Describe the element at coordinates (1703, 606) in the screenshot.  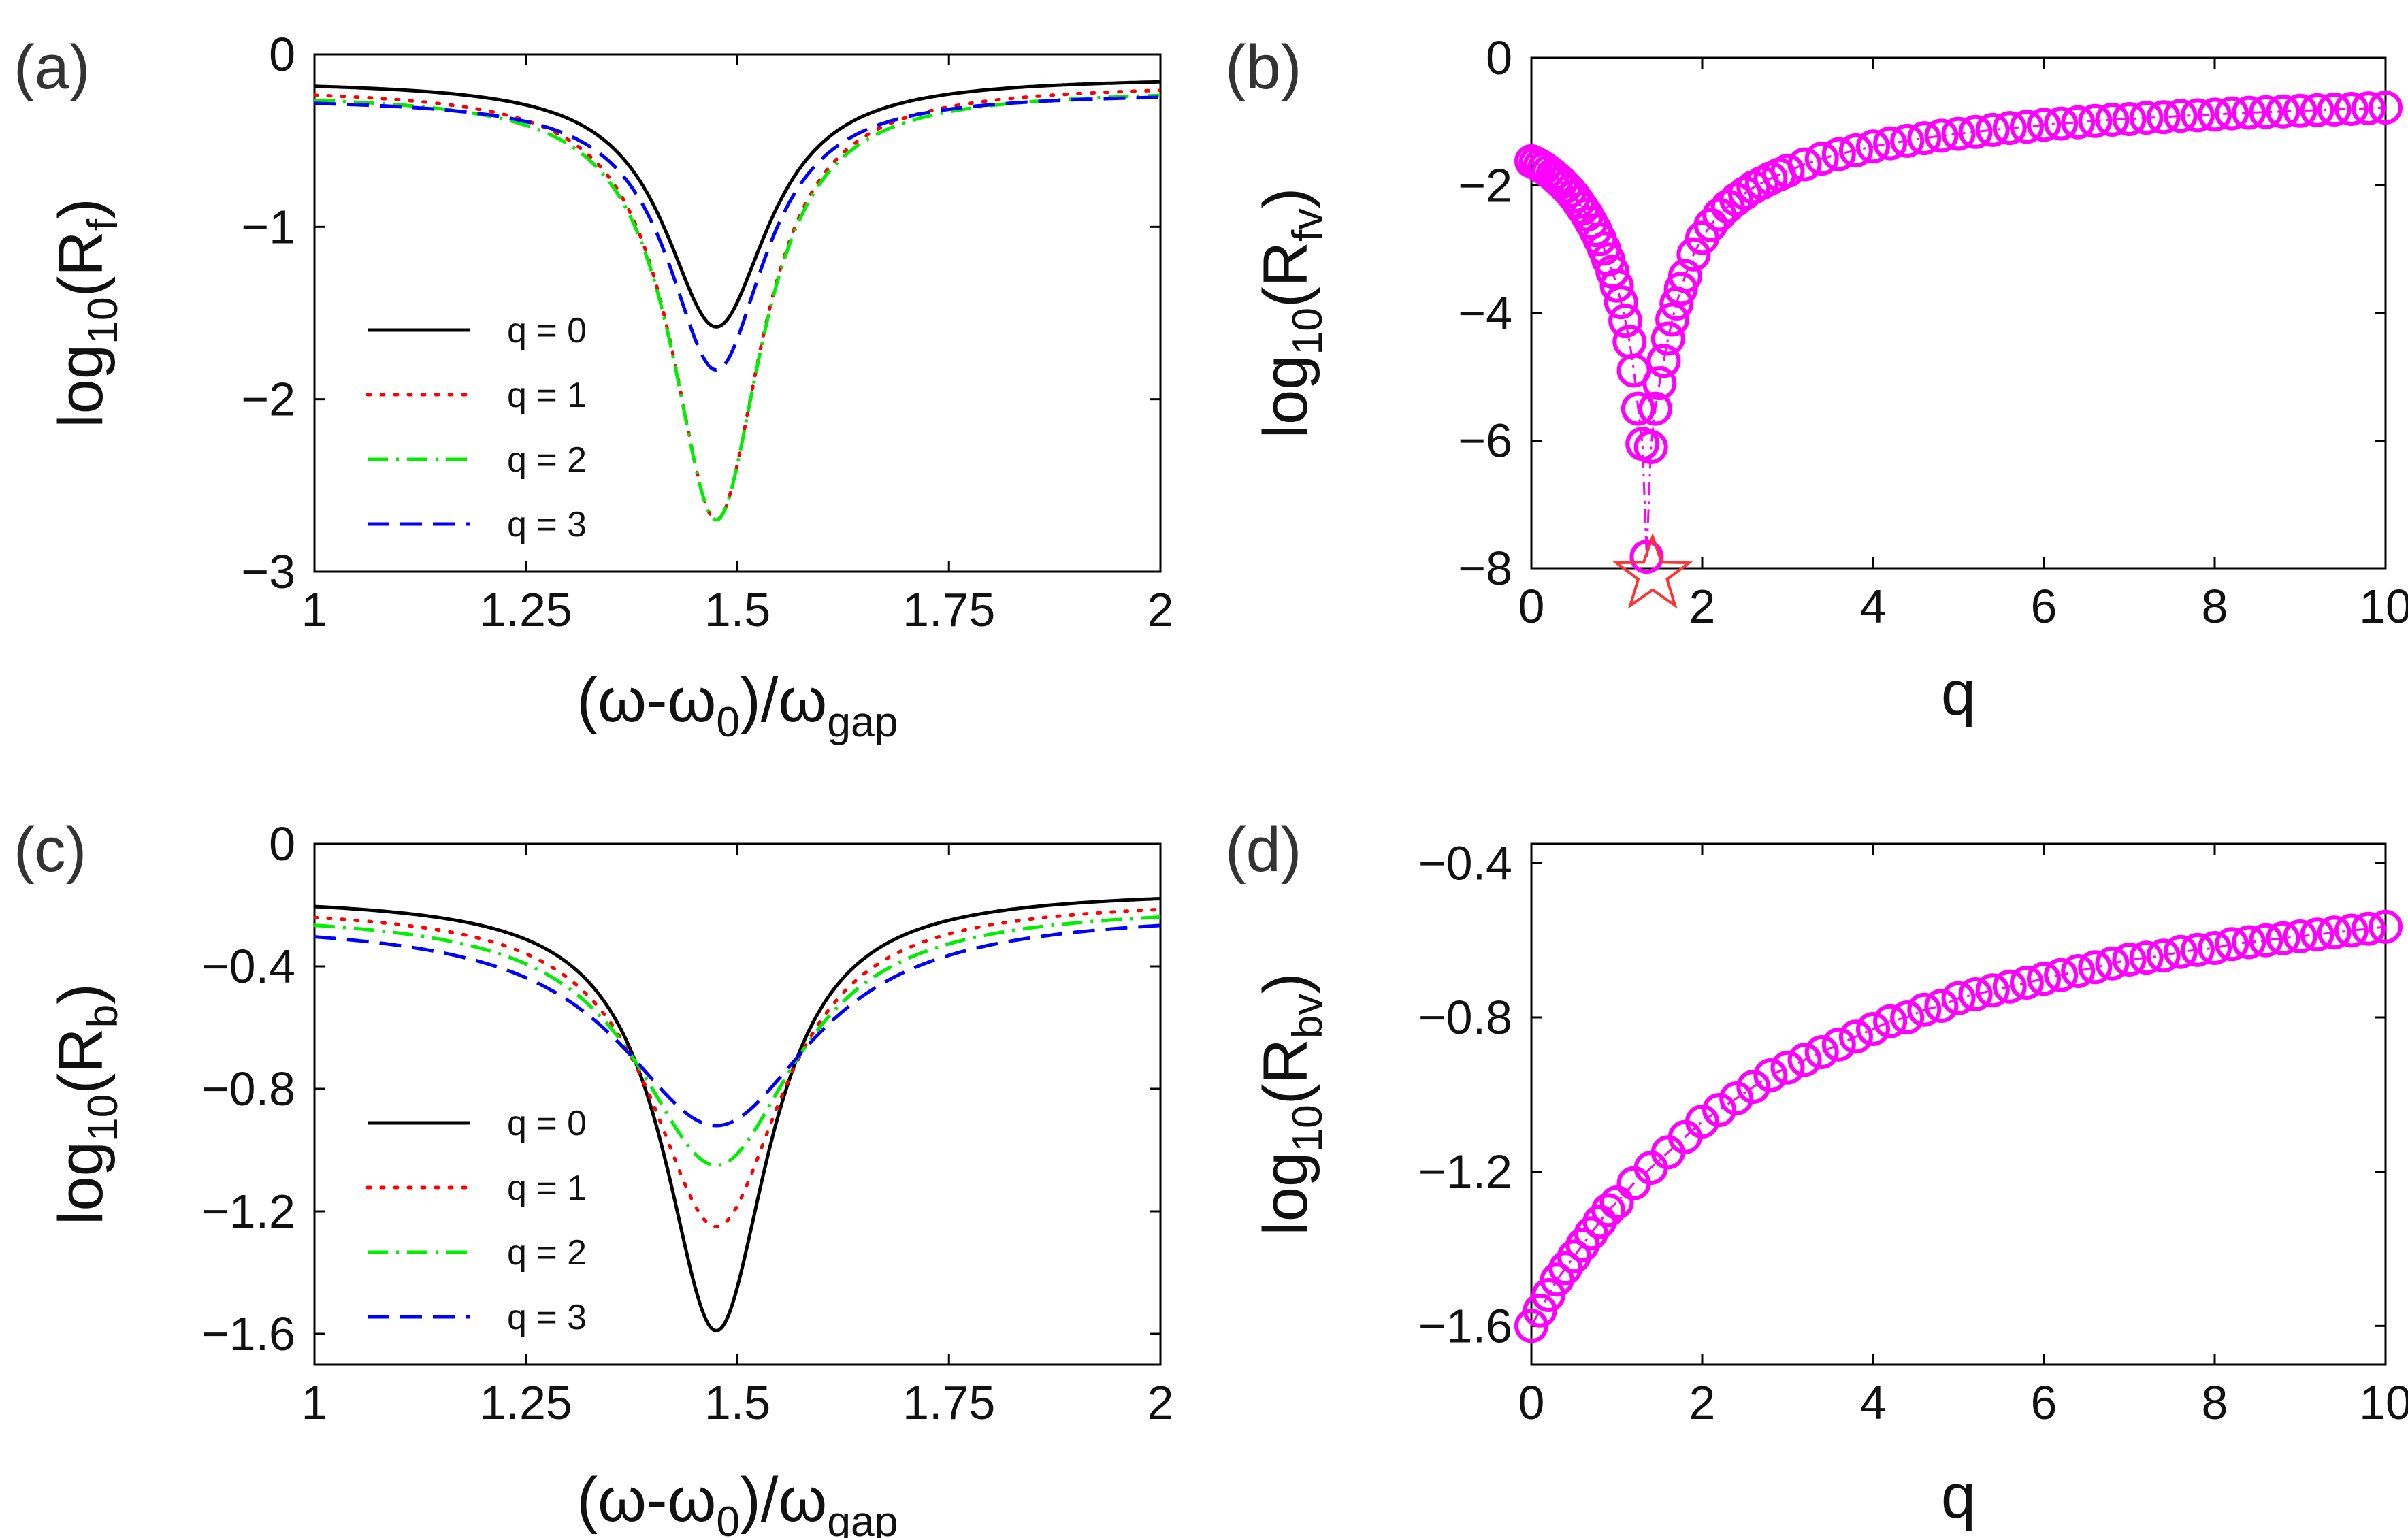
I see `x-tick-label: 2` at that location.